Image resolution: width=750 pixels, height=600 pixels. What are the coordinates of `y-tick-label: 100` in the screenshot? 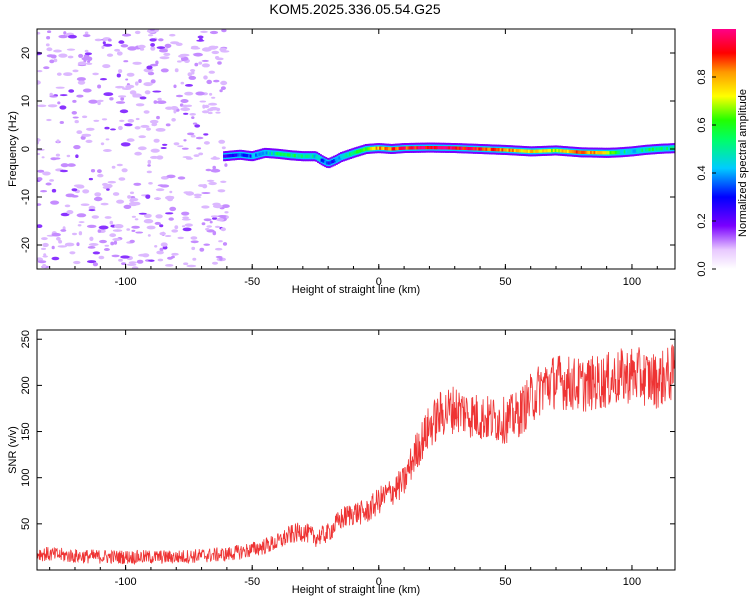 It's located at (26, 478).